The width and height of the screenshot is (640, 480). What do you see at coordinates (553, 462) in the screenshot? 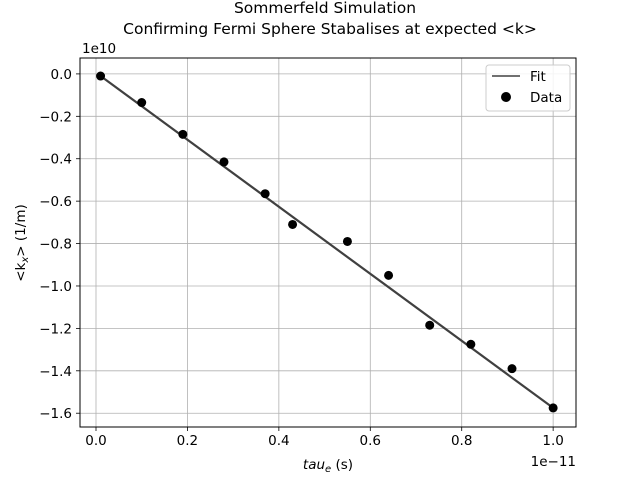
I see `x-offset-text: 1e−11` at bounding box center [553, 462].